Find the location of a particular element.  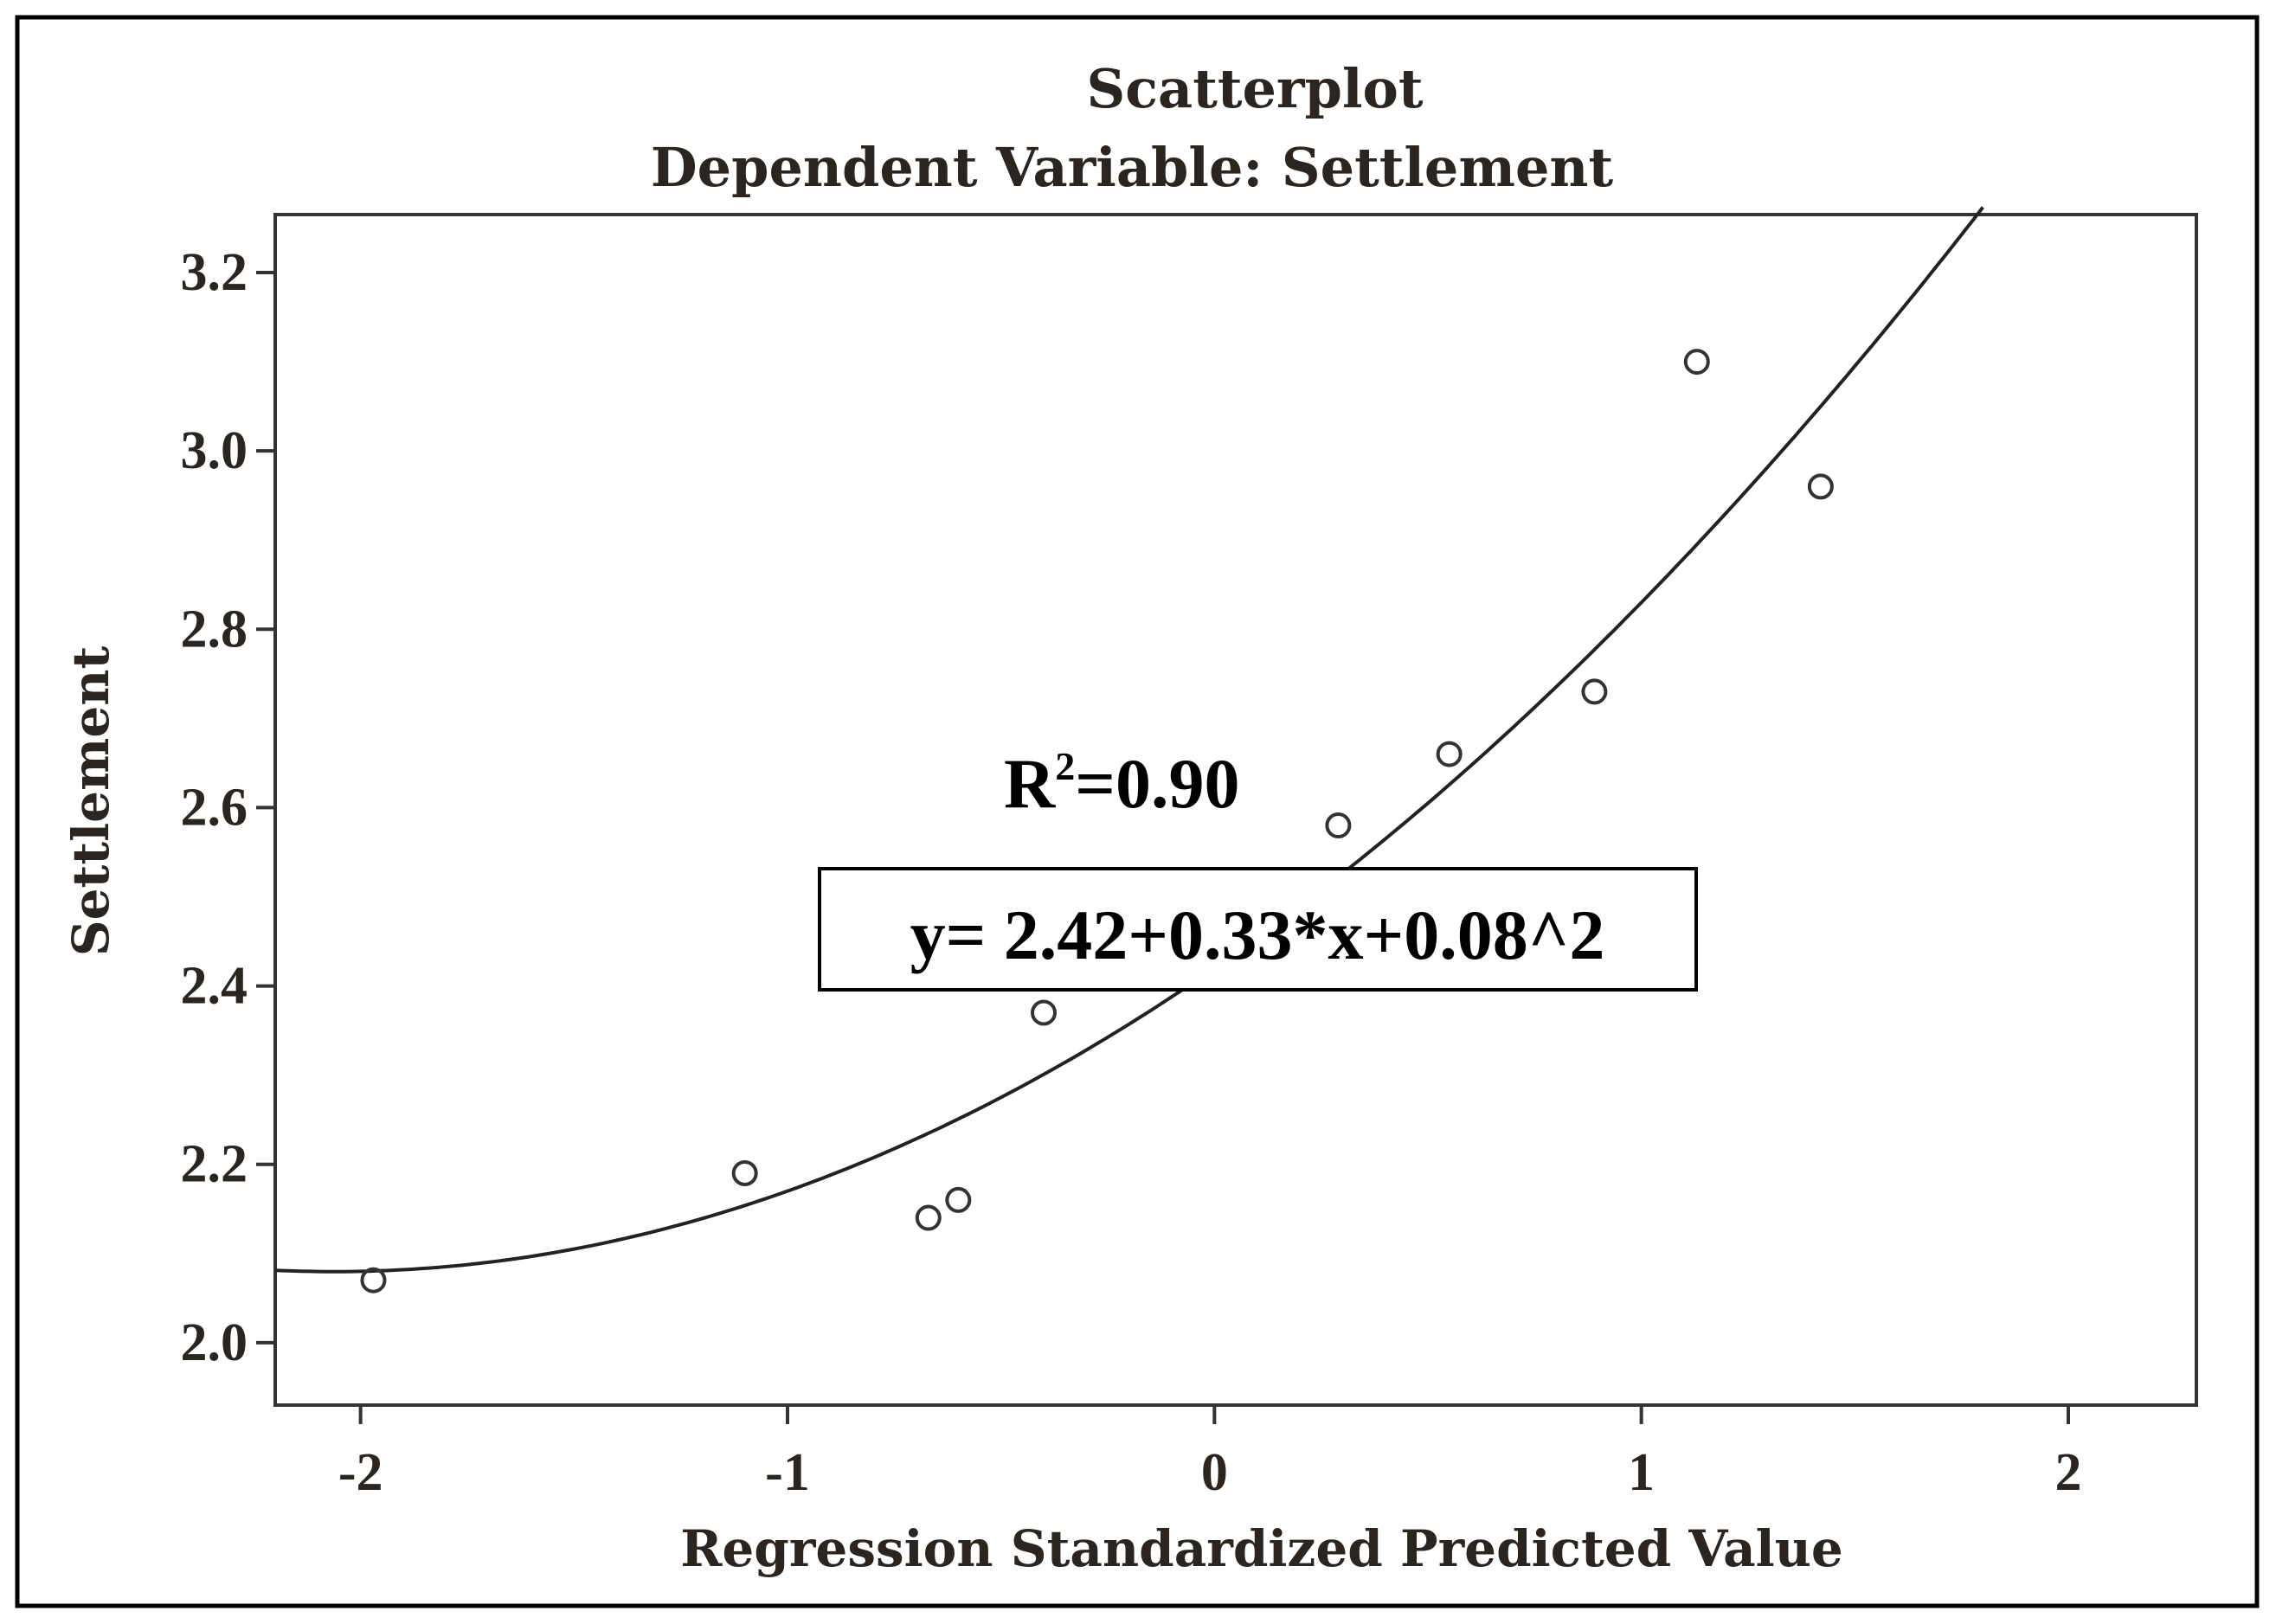

x-tick-label: 2 is located at coordinates (2068, 1472).